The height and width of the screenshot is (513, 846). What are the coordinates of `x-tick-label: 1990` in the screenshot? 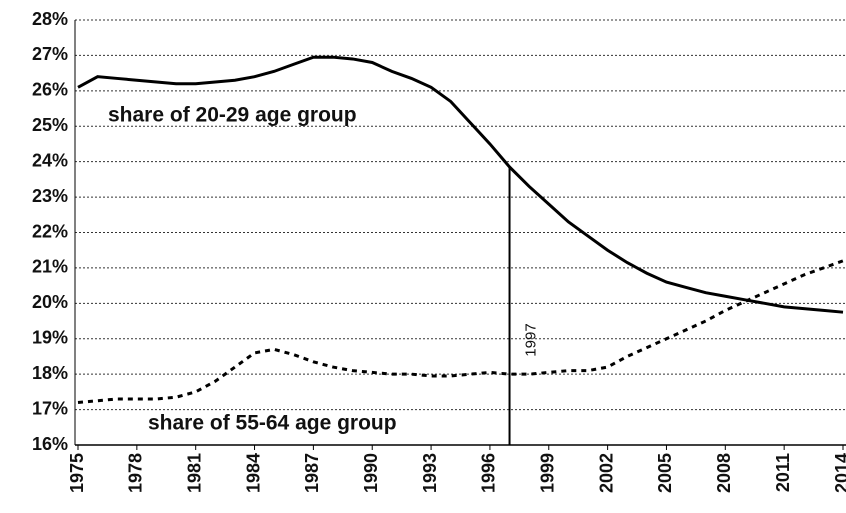 It's located at (371, 473).